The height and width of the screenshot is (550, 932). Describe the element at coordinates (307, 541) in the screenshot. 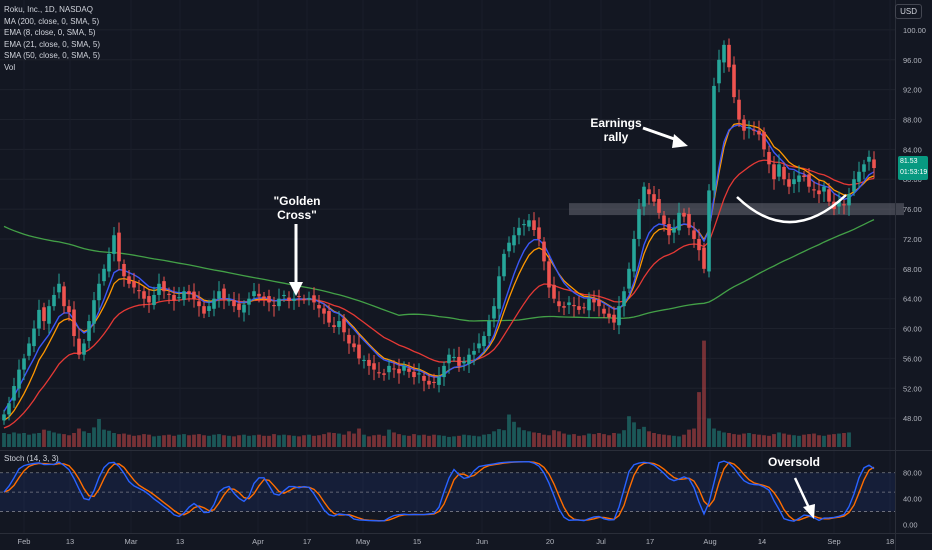

I see `time-tick-label: 17` at that location.